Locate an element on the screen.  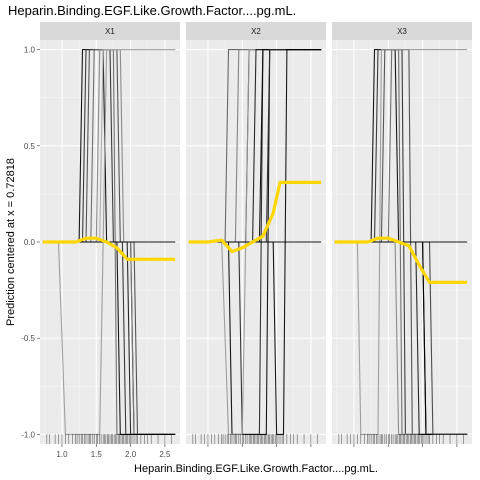
x-tick-label: 1.5 is located at coordinates (97, 454).